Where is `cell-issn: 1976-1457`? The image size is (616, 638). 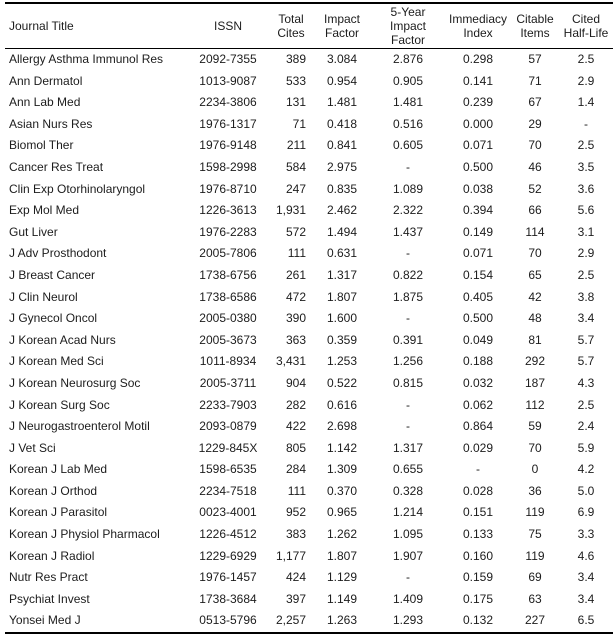
cell-issn: 1976-1457 is located at coordinates (228, 577).